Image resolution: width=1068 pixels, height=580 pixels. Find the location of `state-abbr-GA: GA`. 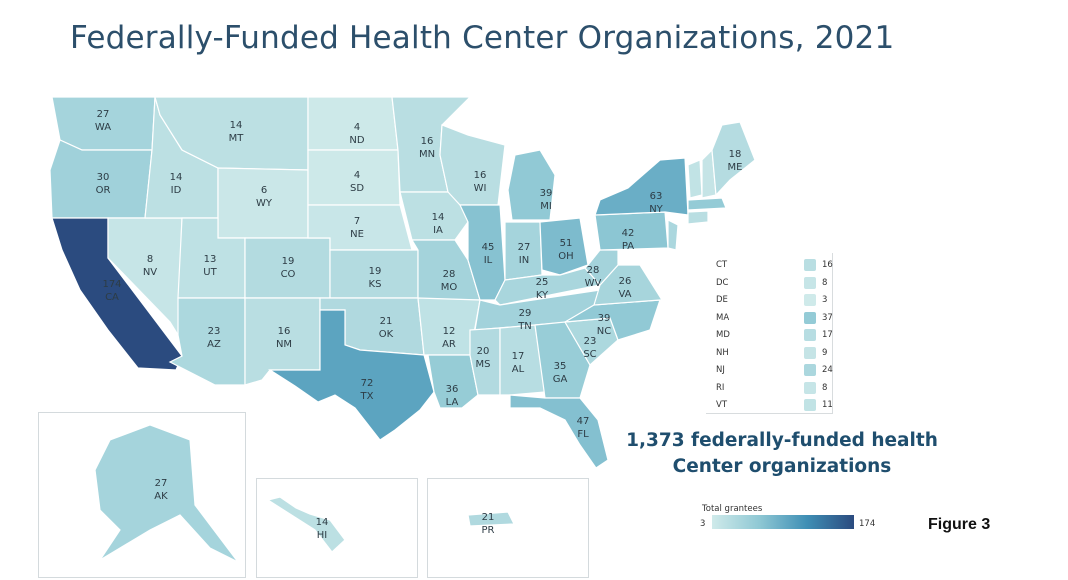

state-abbr-GA: GA is located at coordinates (560, 379).